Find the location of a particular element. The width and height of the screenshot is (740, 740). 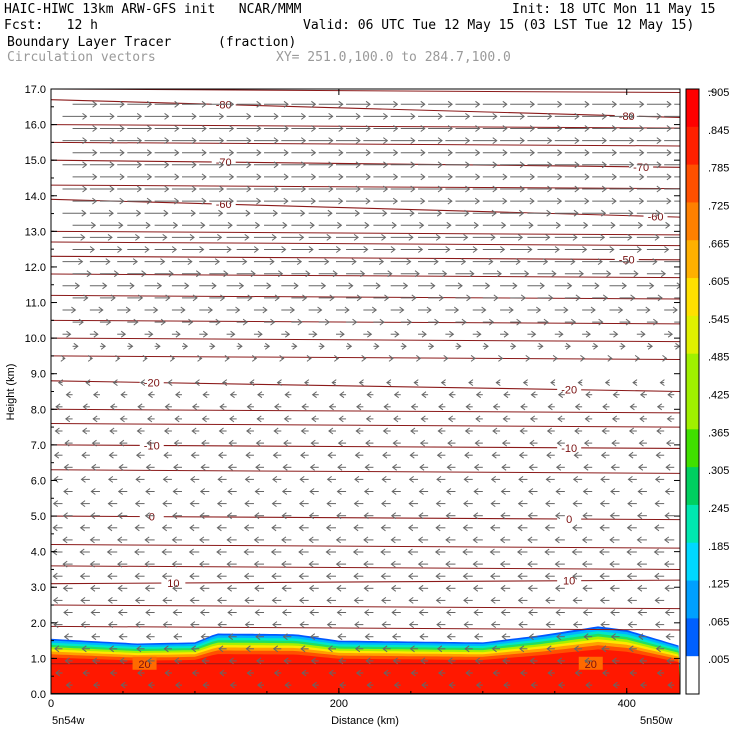

y-tick-label: 1.0 is located at coordinates (38, 659).